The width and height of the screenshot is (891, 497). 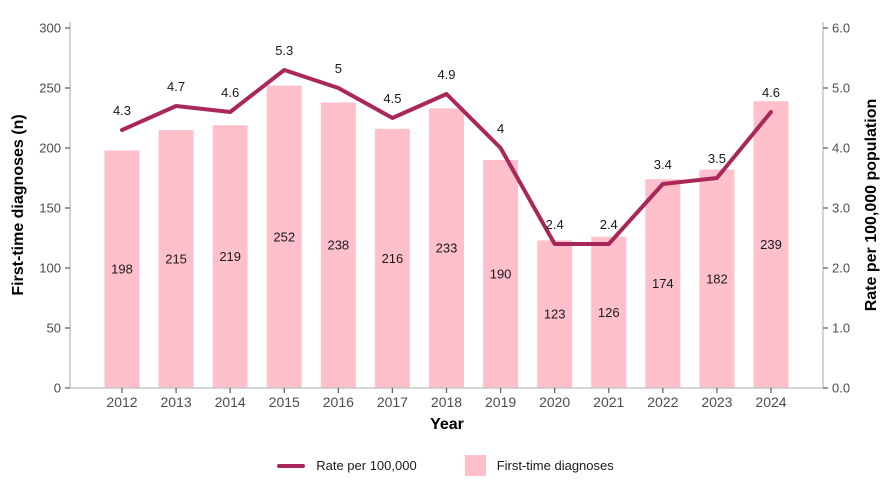 I want to click on rate-label-2021: 2.4, so click(x=609, y=224).